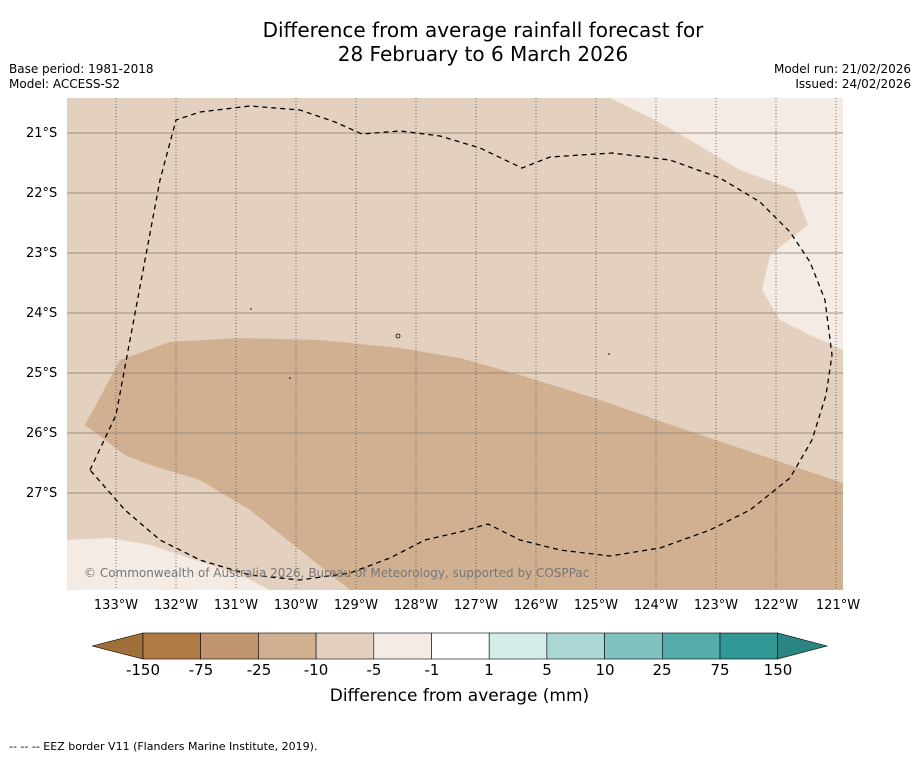  I want to click on colorbar, so click(460, 646).